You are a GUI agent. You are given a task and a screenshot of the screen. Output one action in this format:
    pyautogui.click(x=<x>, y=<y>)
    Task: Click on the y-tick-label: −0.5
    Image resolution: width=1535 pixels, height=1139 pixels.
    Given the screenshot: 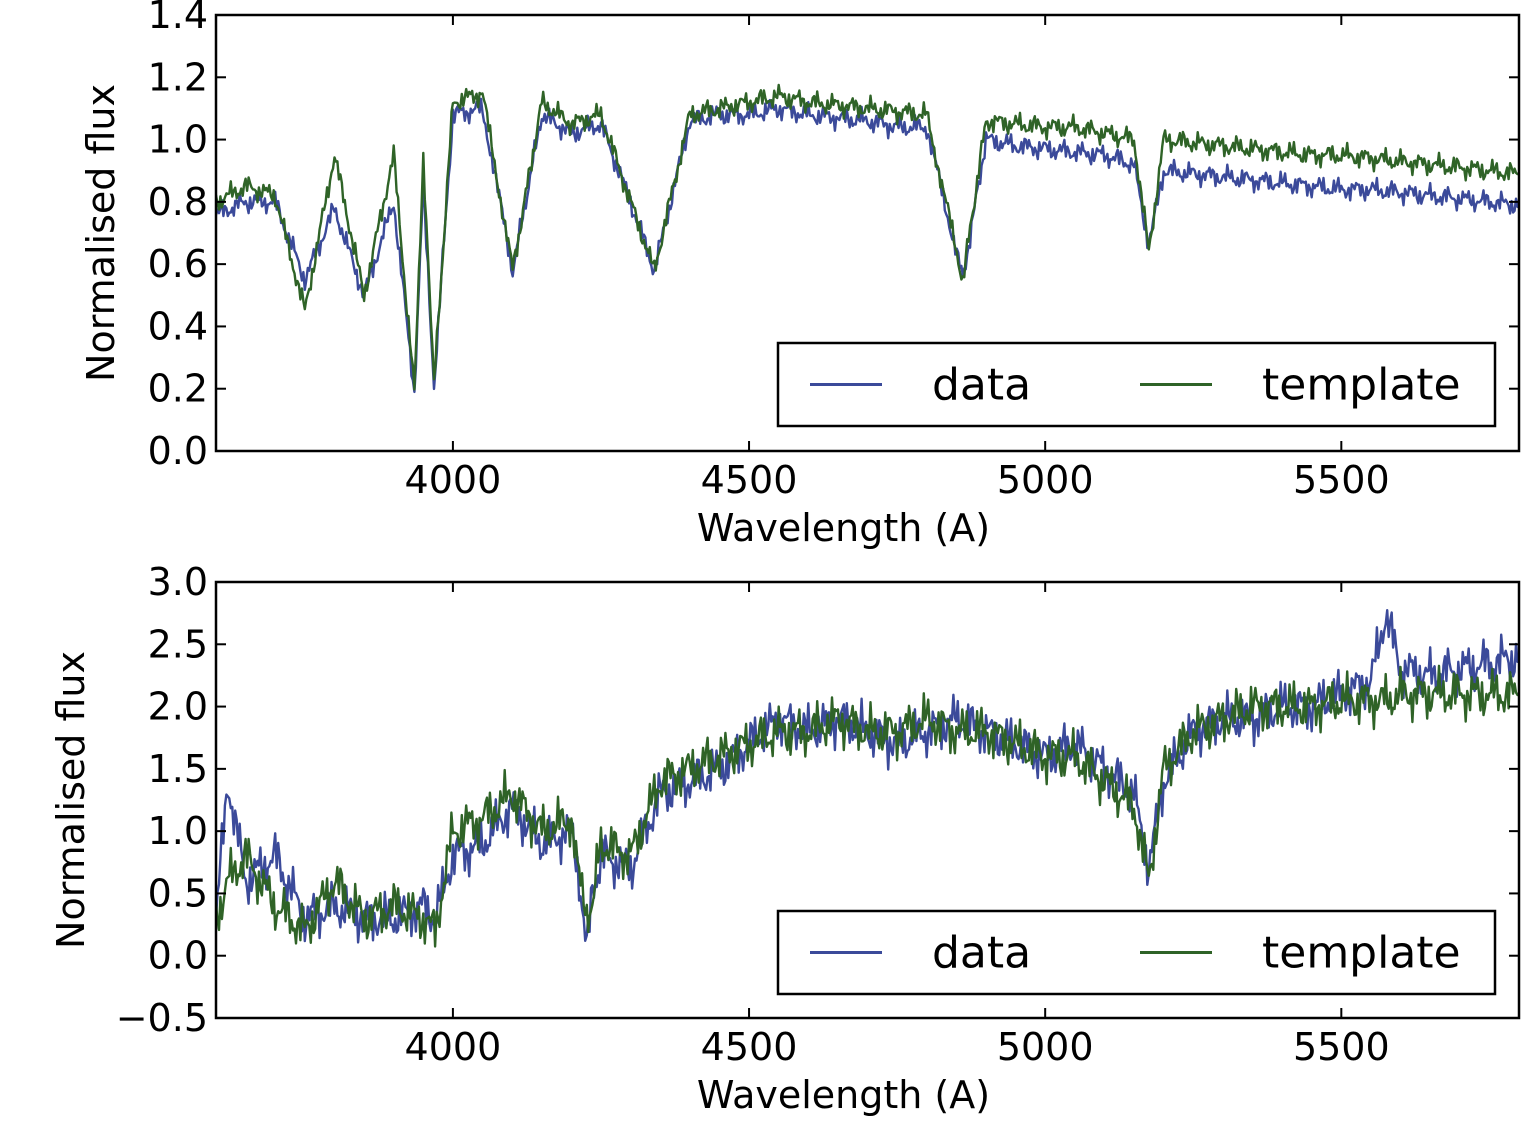 What is the action you would take?
    pyautogui.click(x=162, y=1018)
    